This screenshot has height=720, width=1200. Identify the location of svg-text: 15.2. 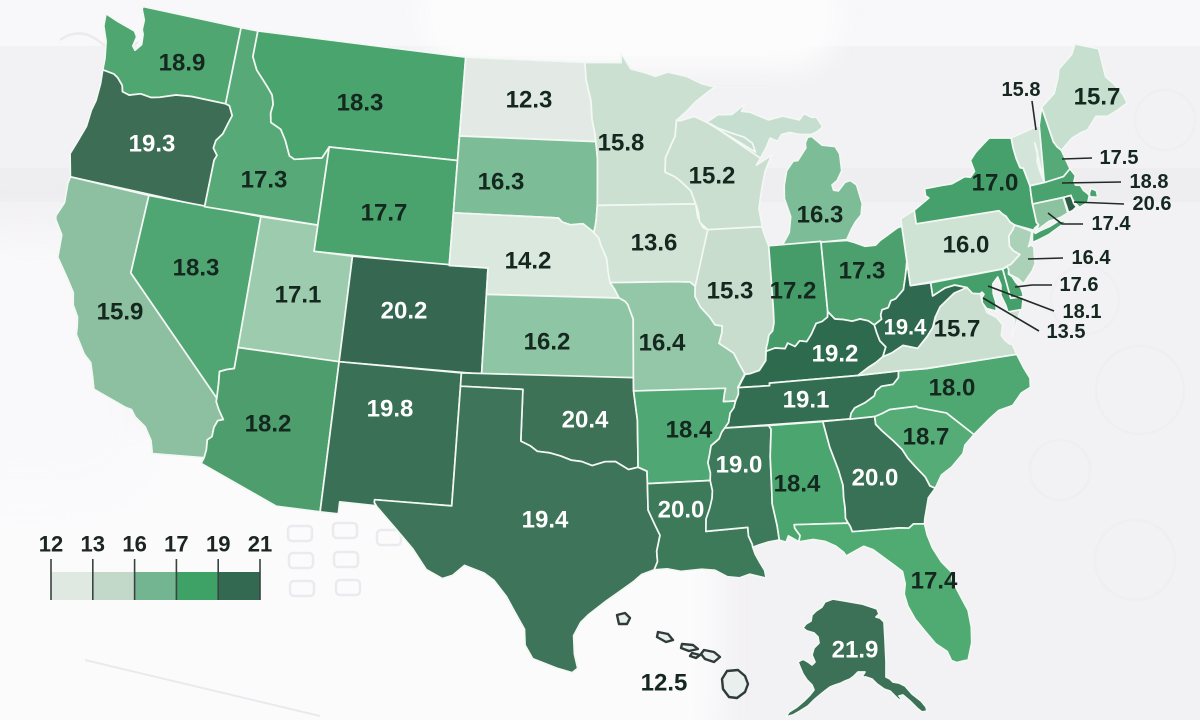
(712, 176).